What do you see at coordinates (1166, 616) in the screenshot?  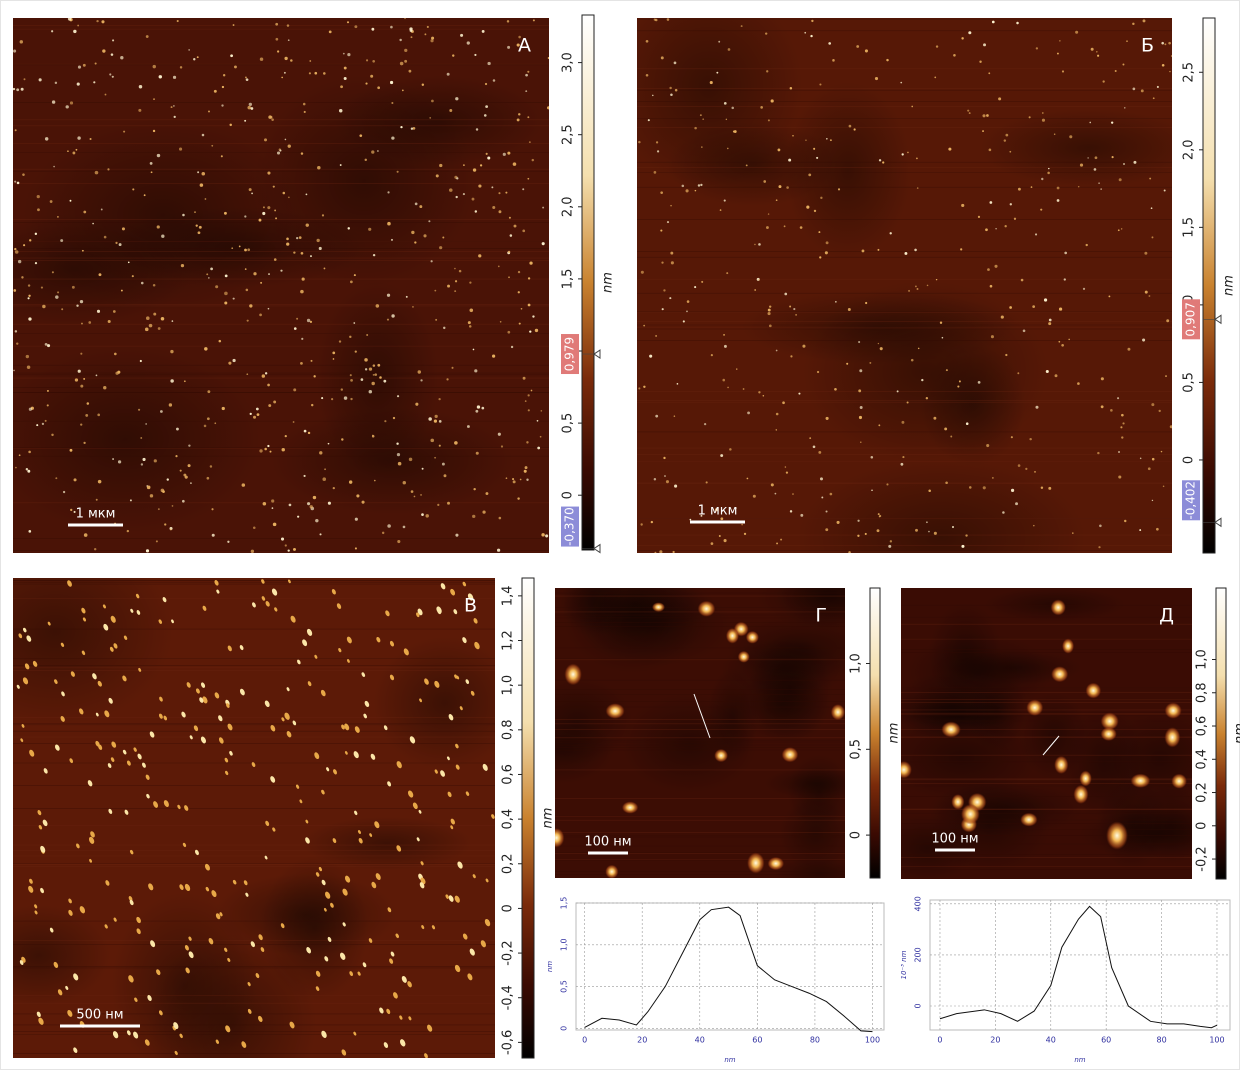 I see `panel-letter: Д` at bounding box center [1166, 616].